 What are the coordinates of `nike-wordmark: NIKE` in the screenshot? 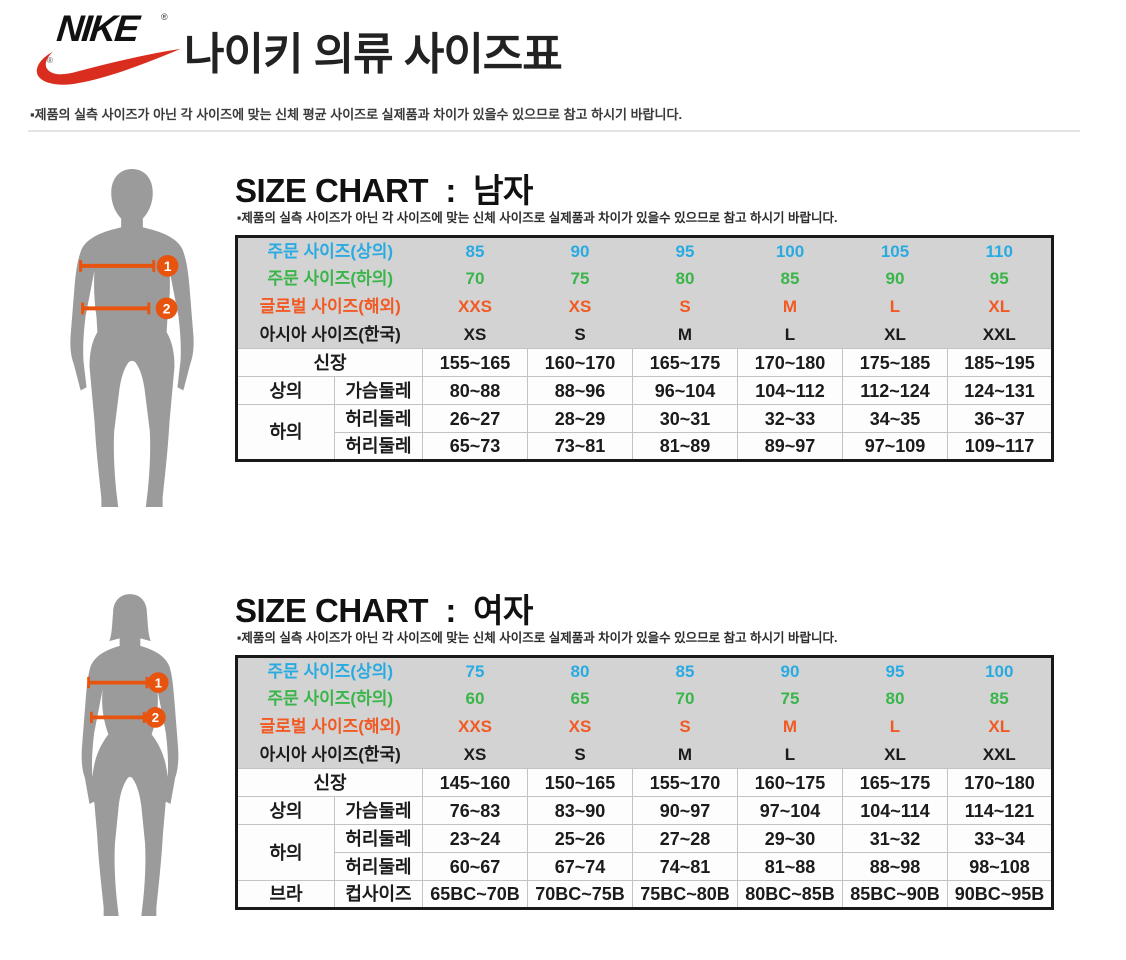 It's located at (97, 28).